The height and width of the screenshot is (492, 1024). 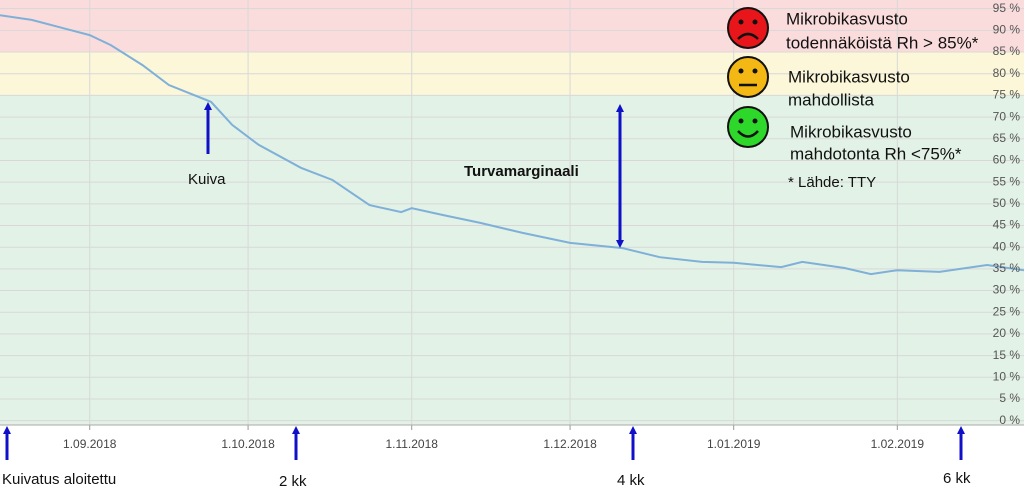 What do you see at coordinates (957, 478) in the screenshot?
I see `annotation: 6 kk` at bounding box center [957, 478].